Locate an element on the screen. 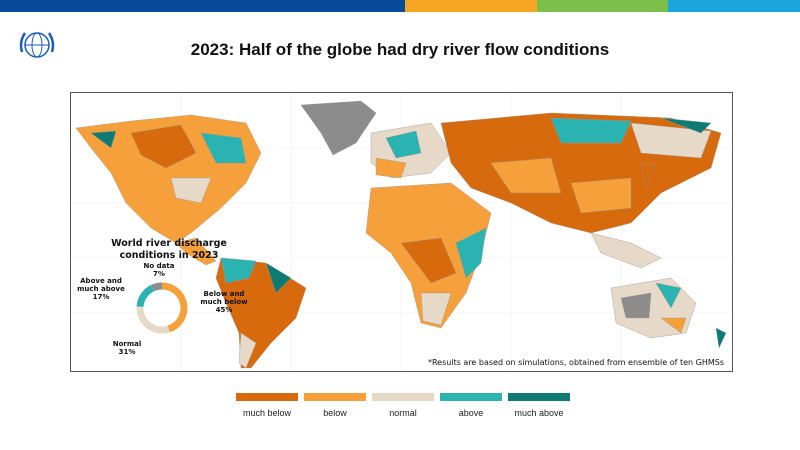 The height and width of the screenshot is (450, 800). donut-title: World river discharge conditions in 2023 is located at coordinates (169, 249).